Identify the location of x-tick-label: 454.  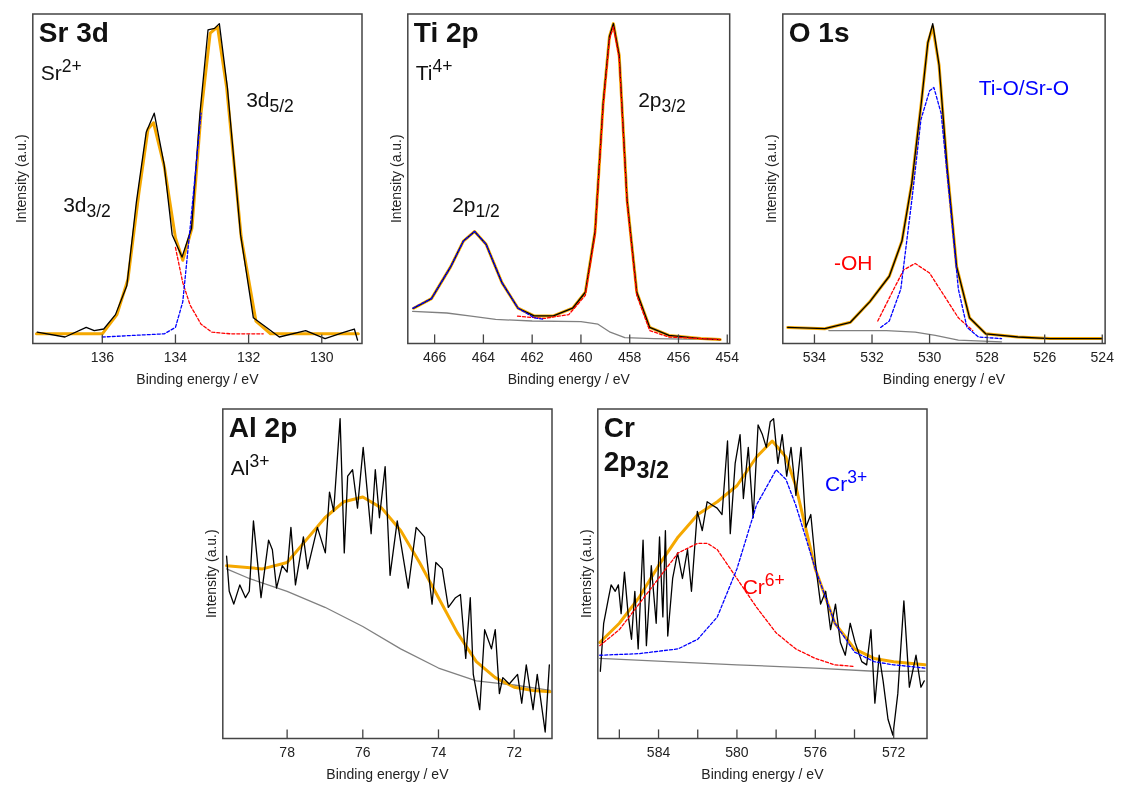
(727, 356).